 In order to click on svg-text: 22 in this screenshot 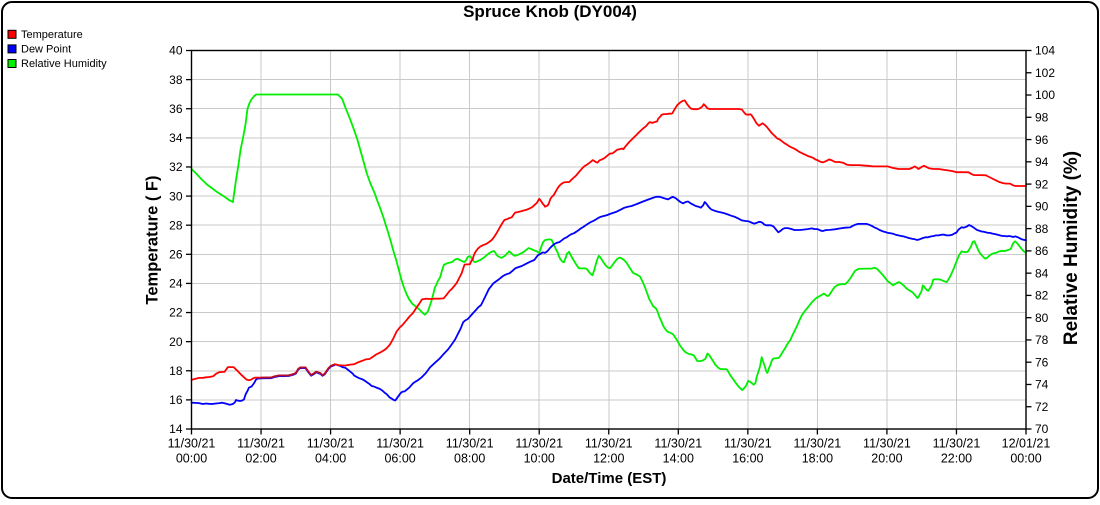, I will do `click(176, 313)`.